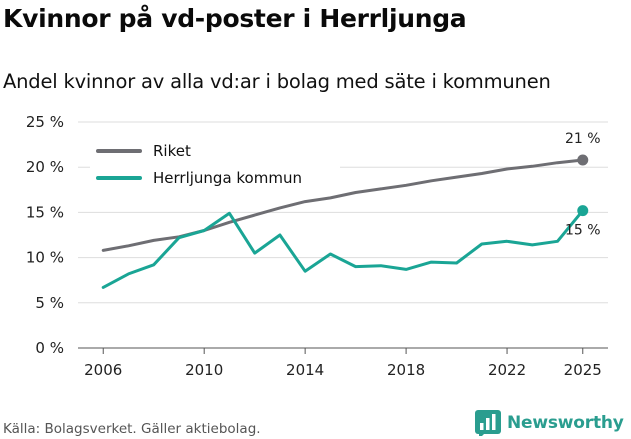  What do you see at coordinates (227, 178) in the screenshot?
I see `legend-label: Herrljunga kommun` at bounding box center [227, 178].